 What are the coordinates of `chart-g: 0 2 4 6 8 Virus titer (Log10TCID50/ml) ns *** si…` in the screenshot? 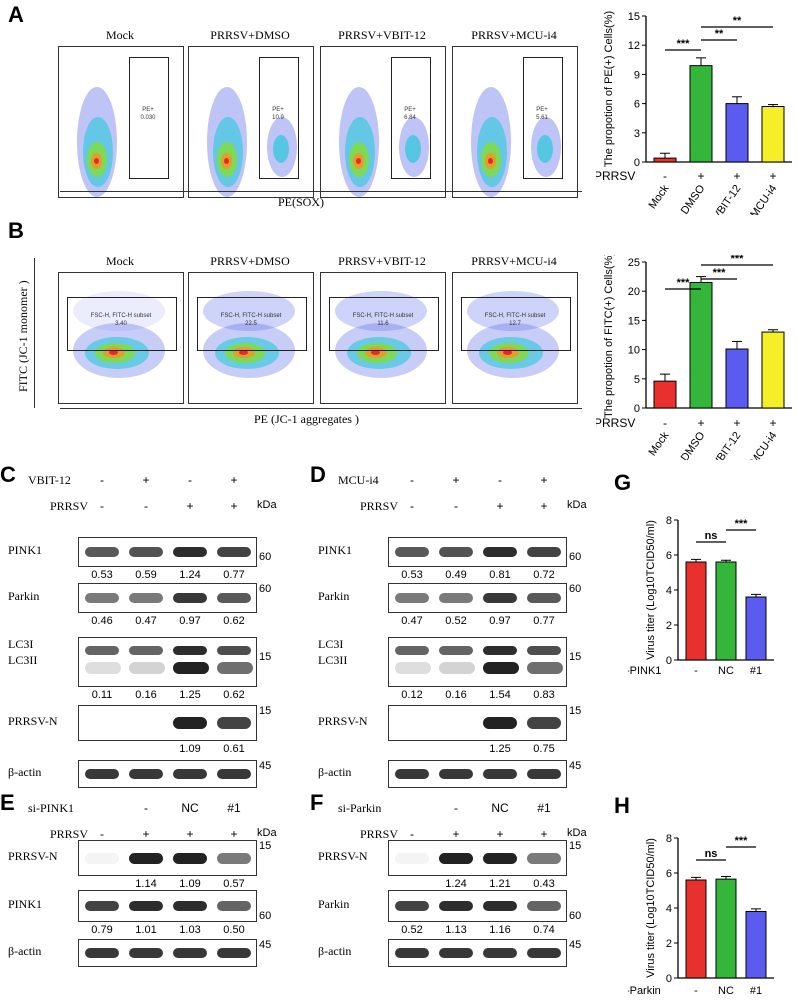 It's located at (701, 596).